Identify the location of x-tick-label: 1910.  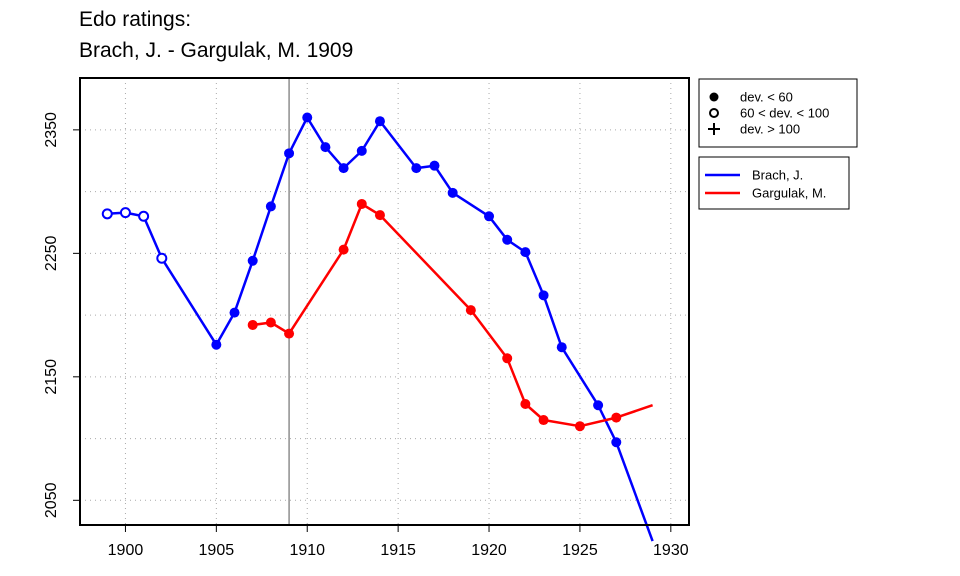
(307, 550).